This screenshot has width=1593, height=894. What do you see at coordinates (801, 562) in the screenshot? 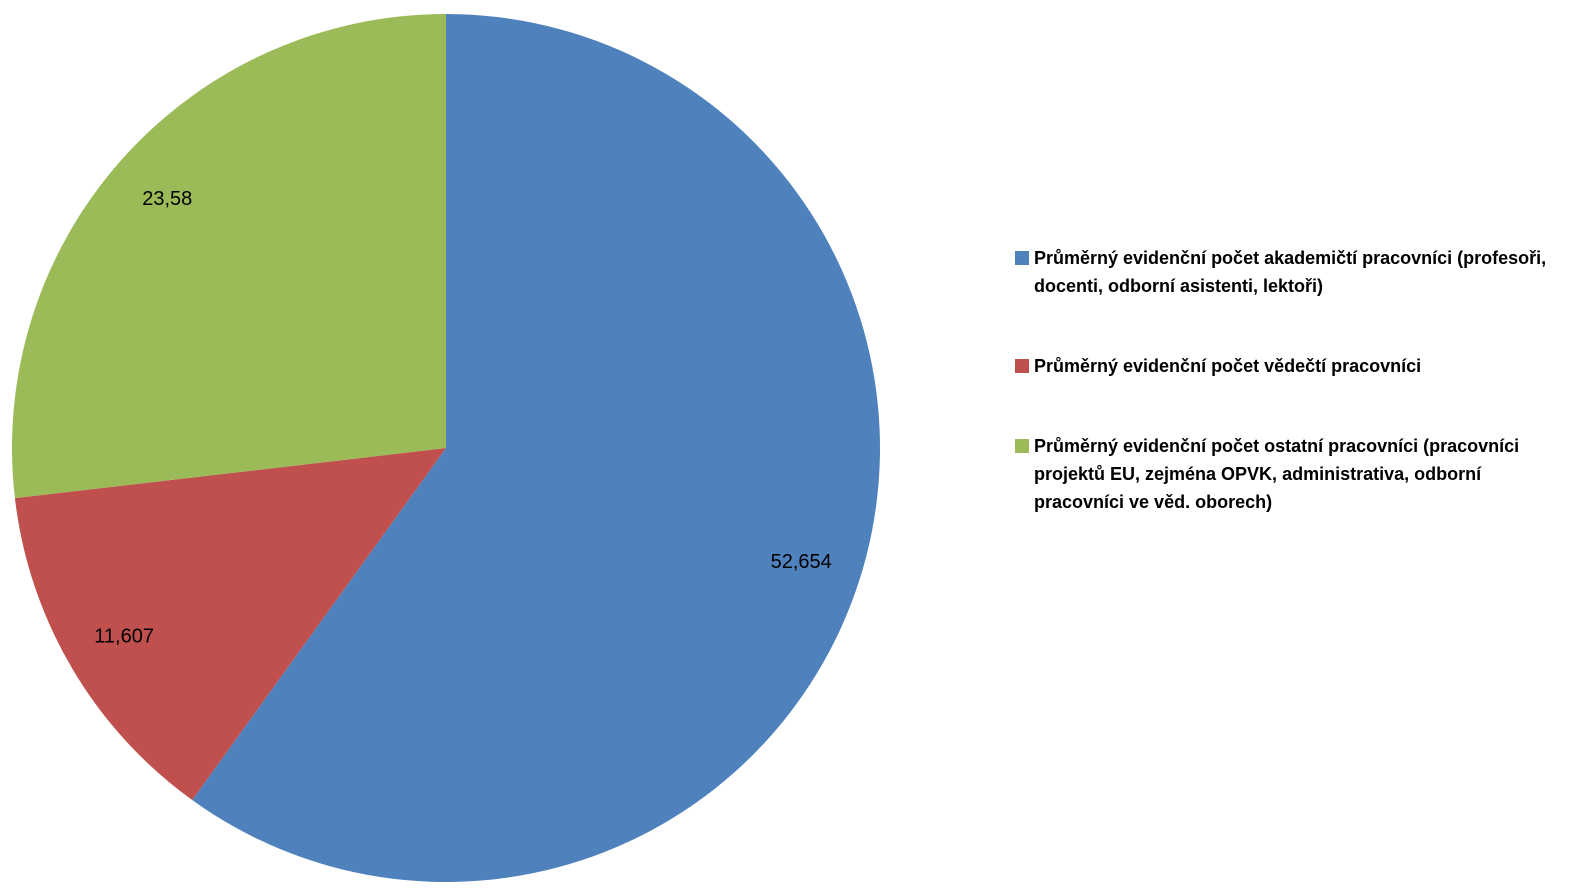
I see `data-label: 52,654` at bounding box center [801, 562].